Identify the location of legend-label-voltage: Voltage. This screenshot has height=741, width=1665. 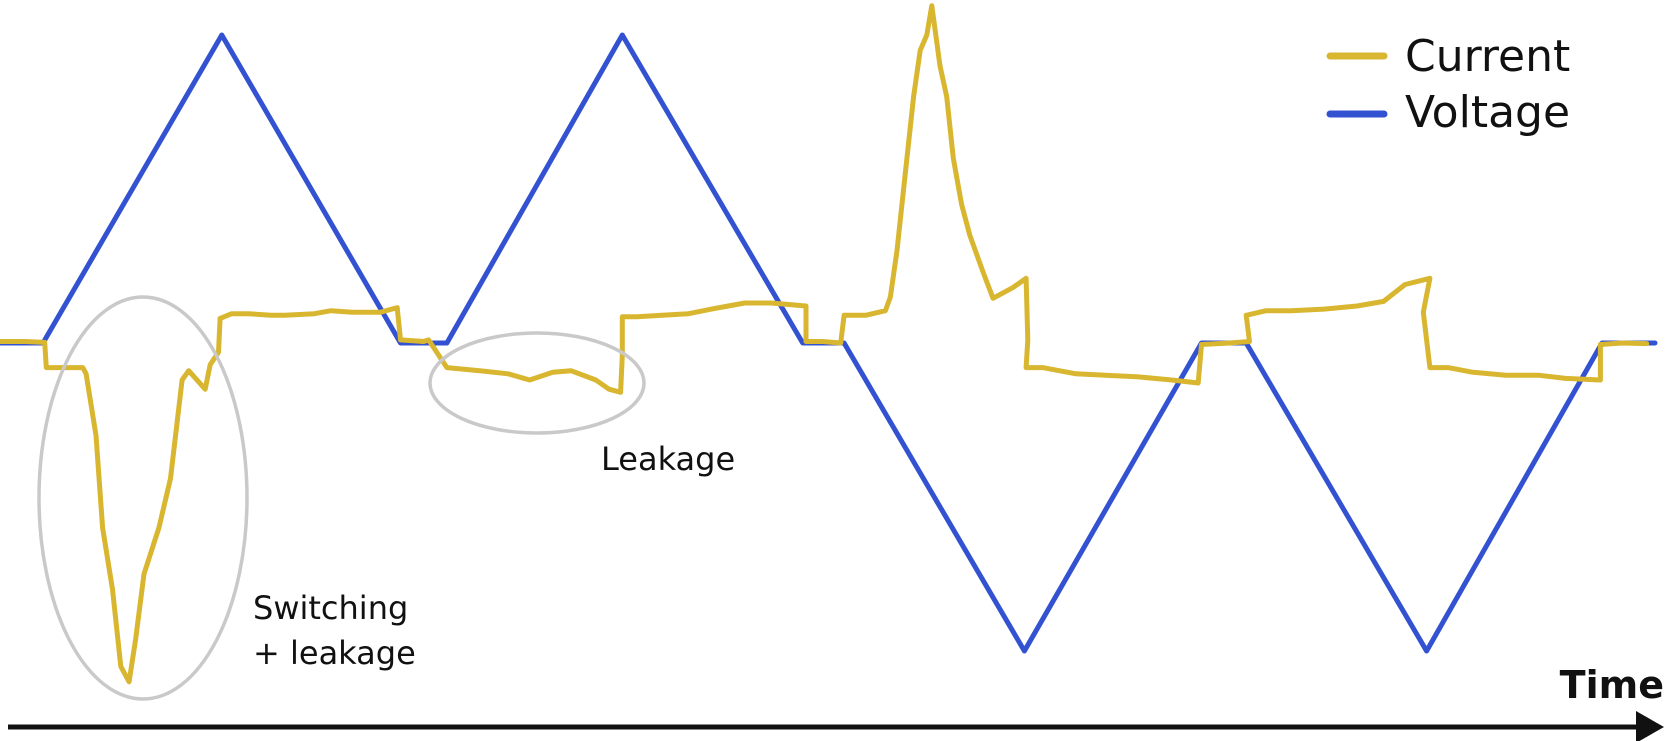
(1487, 112).